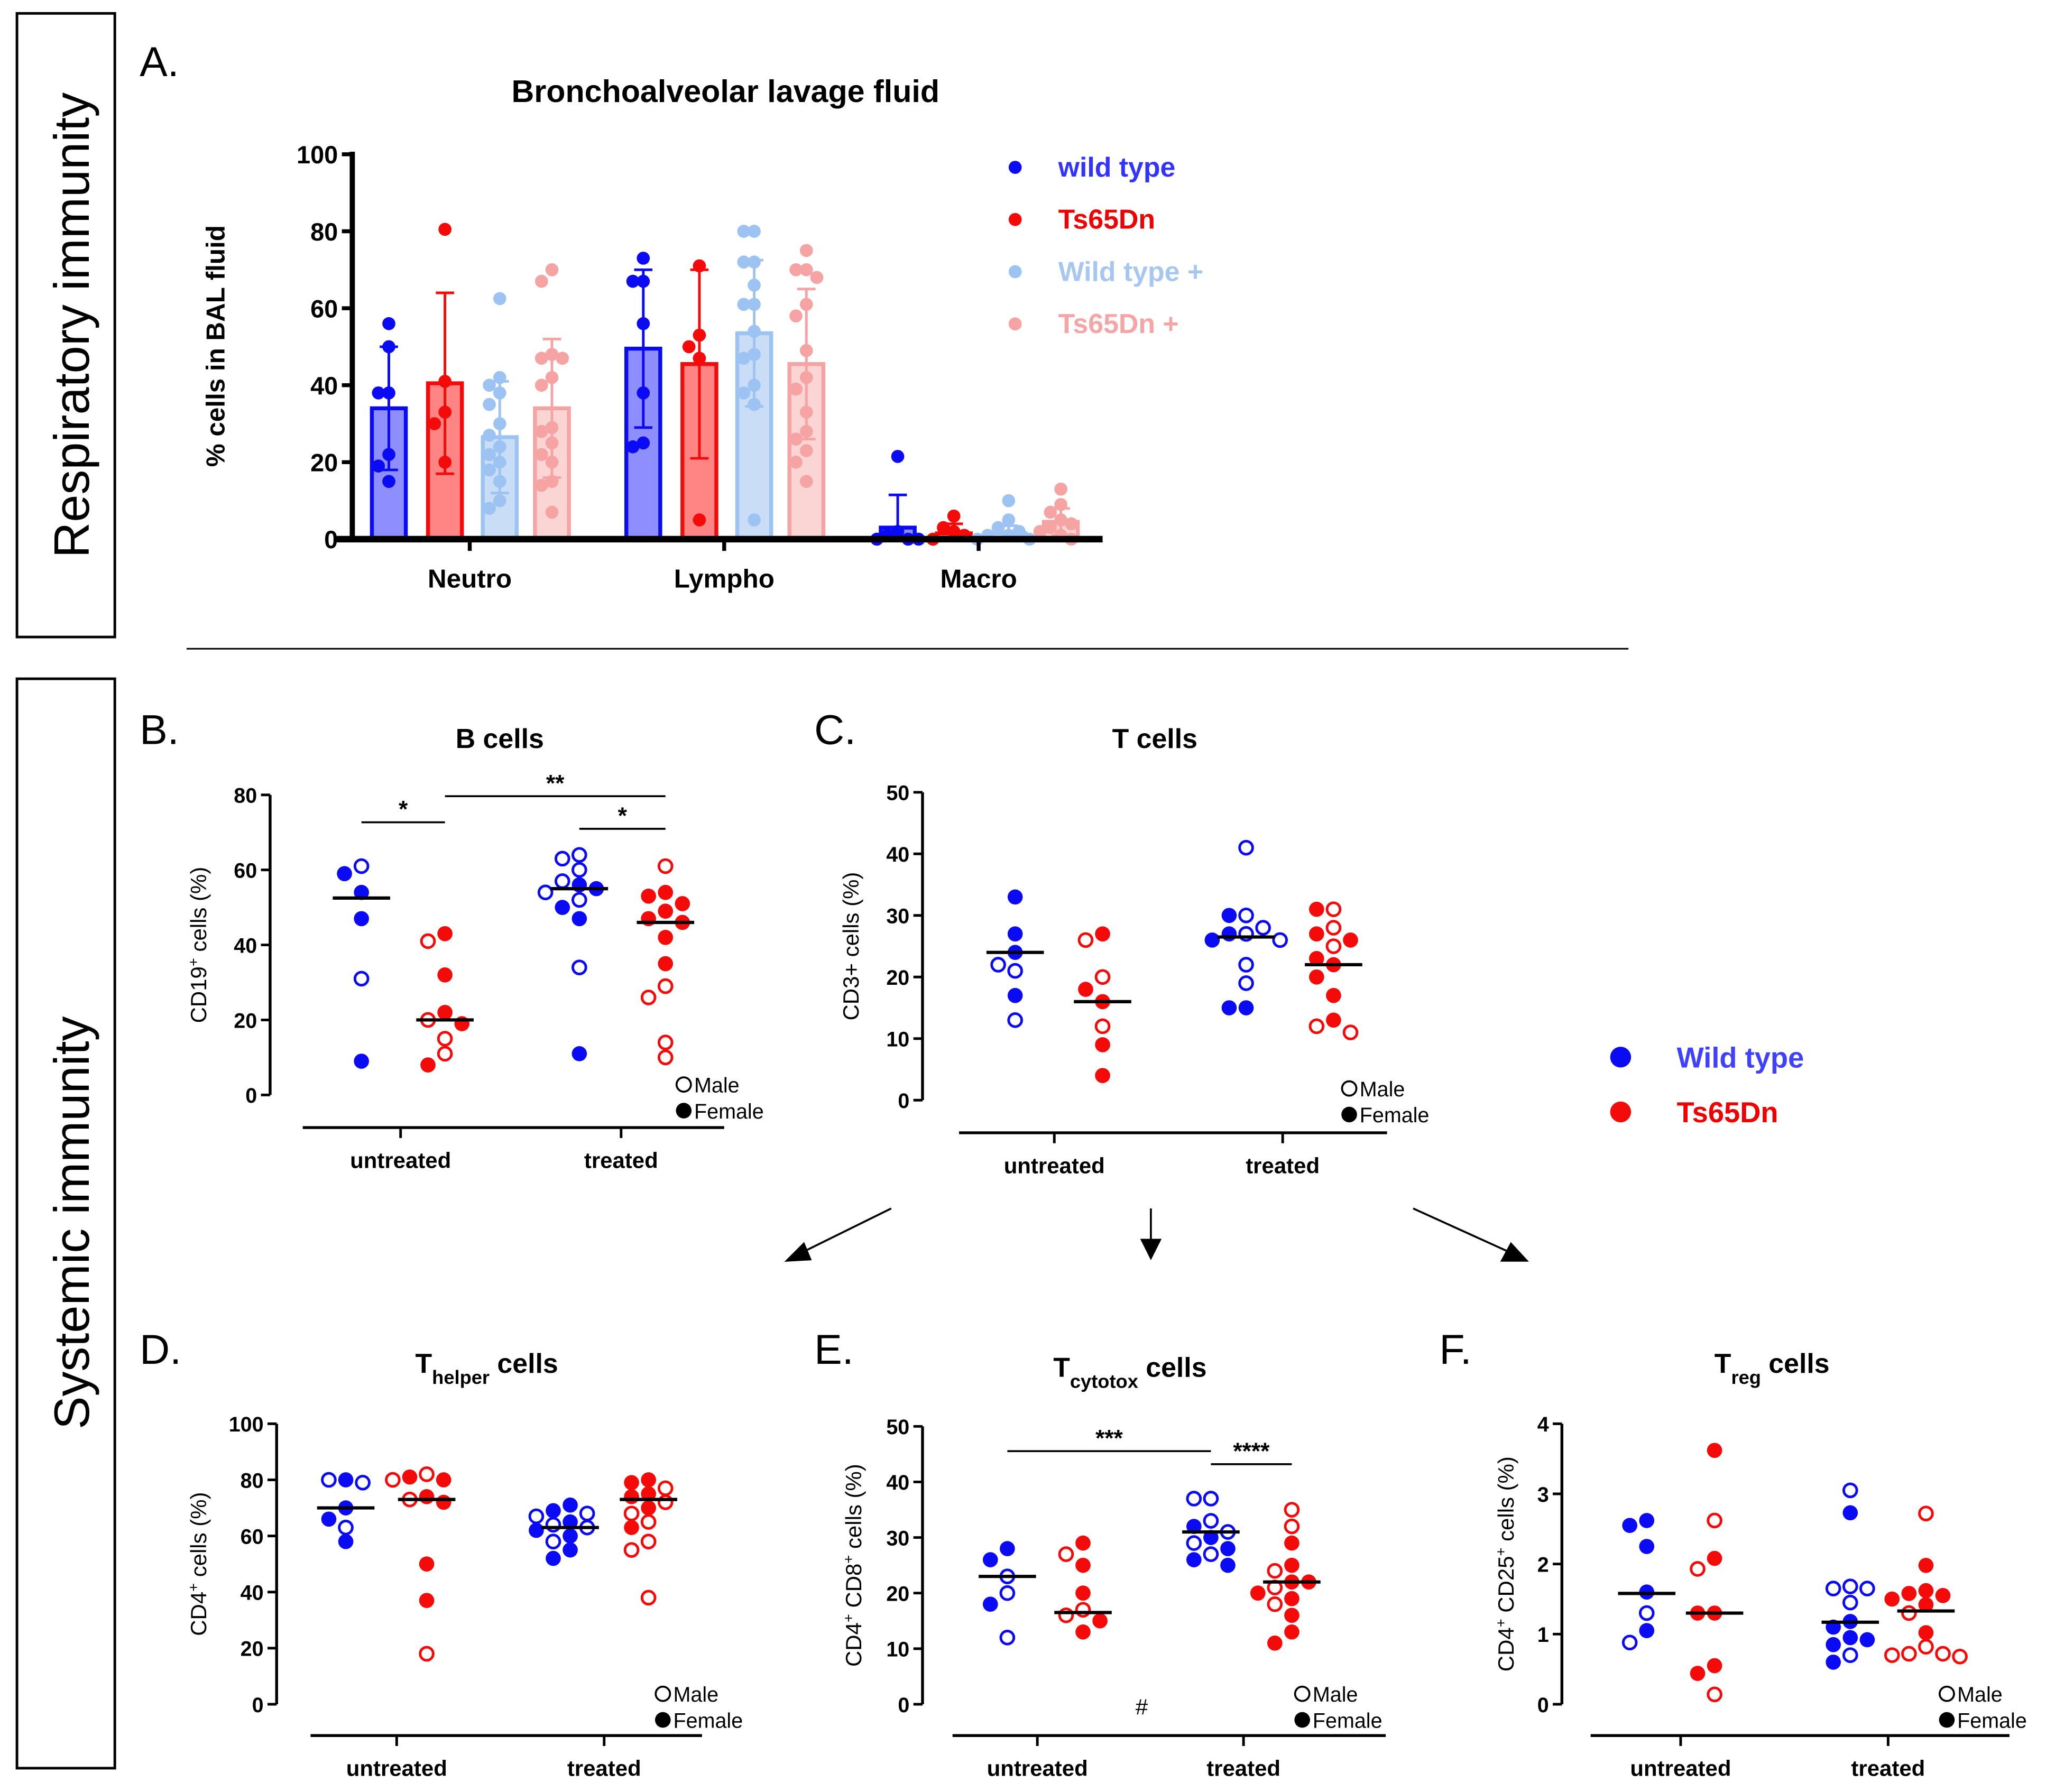 The height and width of the screenshot is (1792, 2046). Describe the element at coordinates (1727, 1112) in the screenshot. I see `legend-label: Ts65Dn` at that location.